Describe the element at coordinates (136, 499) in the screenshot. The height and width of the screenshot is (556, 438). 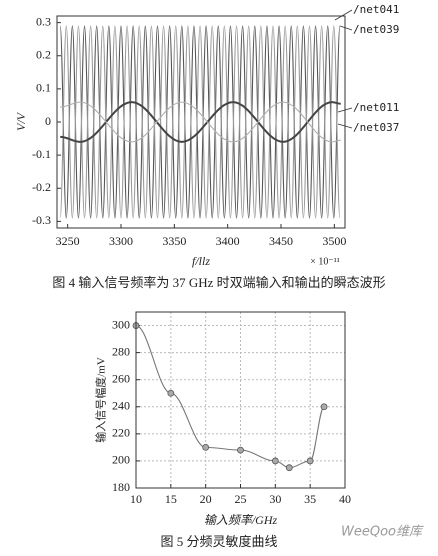
I see `x-tick-label: 10` at that location.